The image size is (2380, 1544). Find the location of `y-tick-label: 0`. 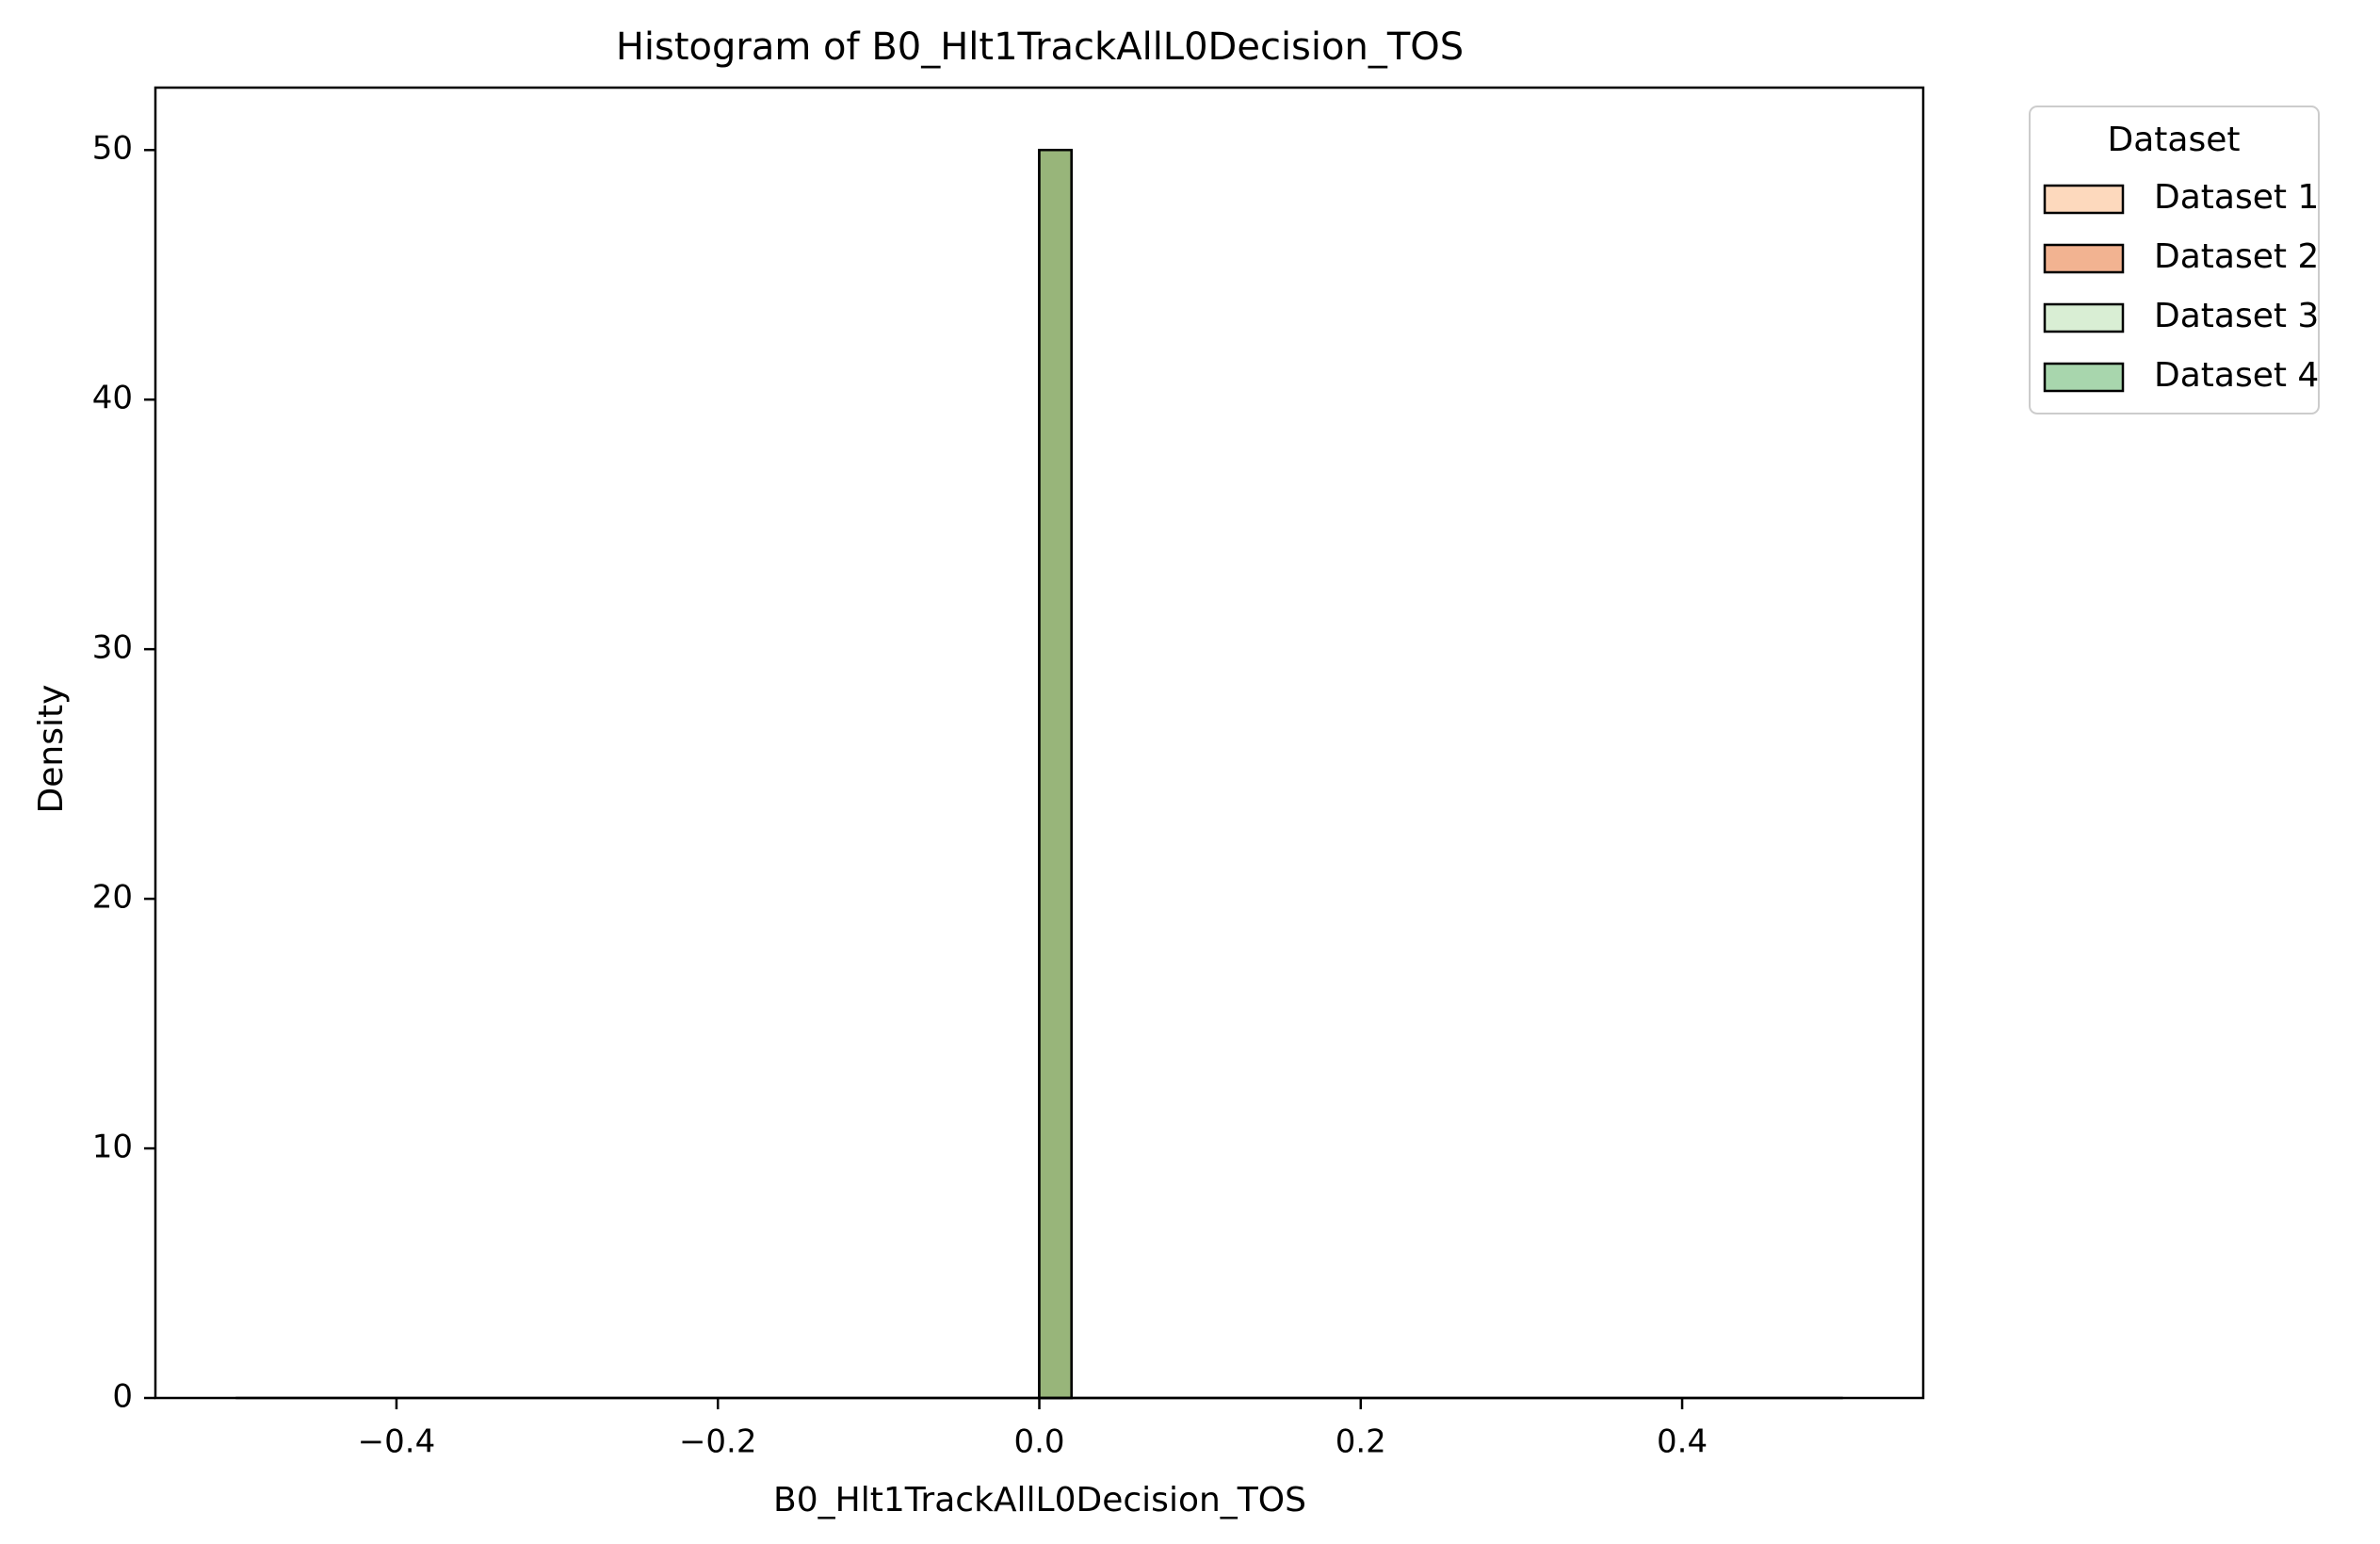

y-tick-label: 0 is located at coordinates (122, 1397).